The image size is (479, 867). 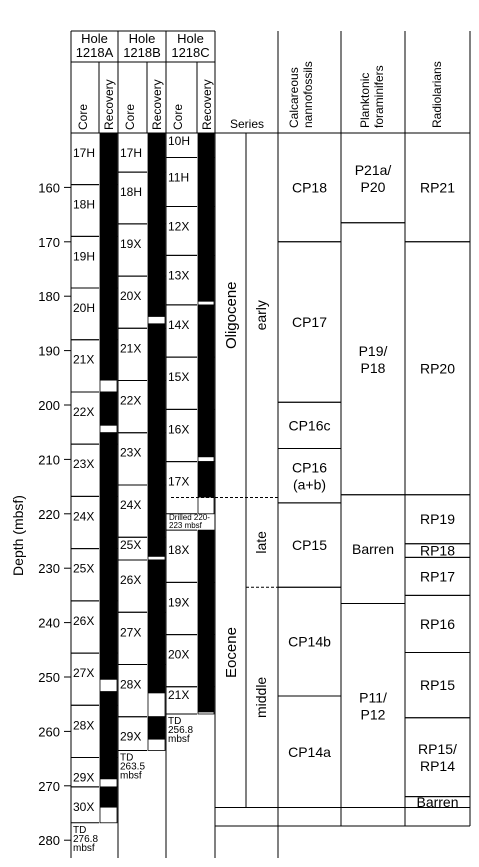 I want to click on radiolarian-zone-label: RP18, so click(x=437, y=551).